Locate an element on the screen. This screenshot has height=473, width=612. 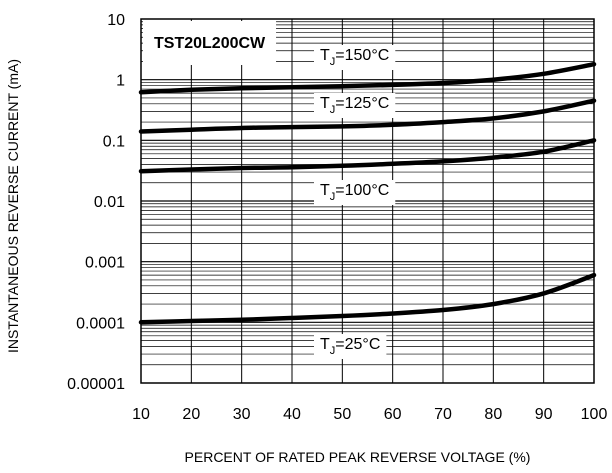
temperature-label-text: TJ=100°C is located at coordinates (354, 192).